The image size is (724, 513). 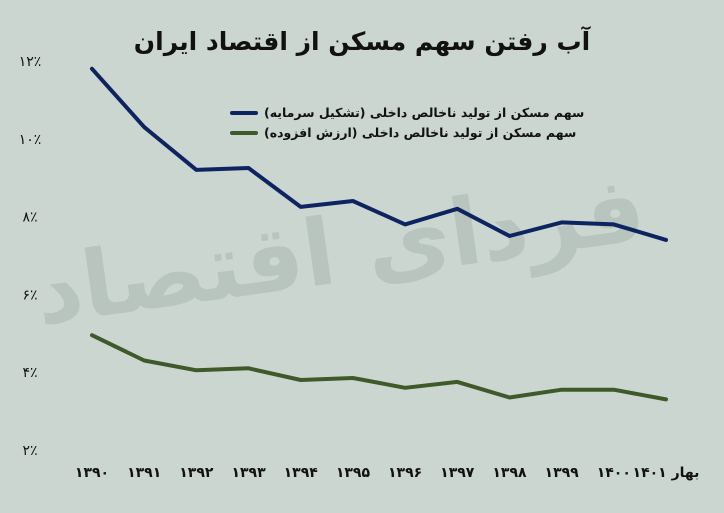 What do you see at coordinates (29, 295) in the screenshot?
I see `y-tick-label: ۶٪` at bounding box center [29, 295].